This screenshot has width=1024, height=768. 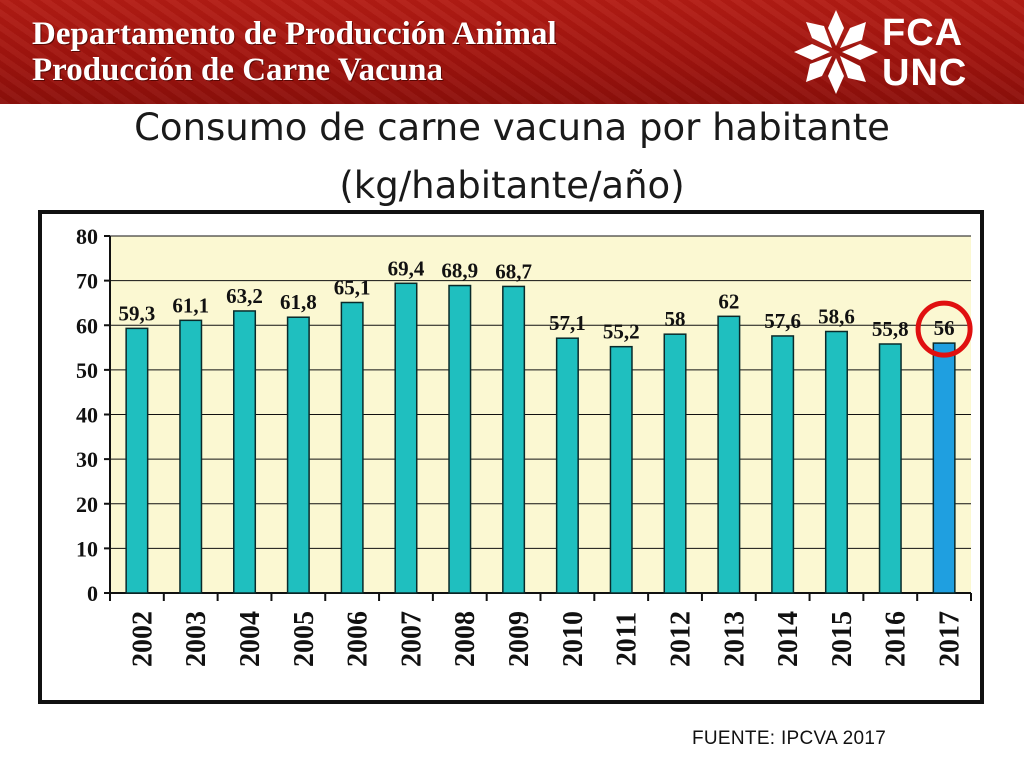 I want to click on data-label-2002: 59,3, so click(x=137, y=313).